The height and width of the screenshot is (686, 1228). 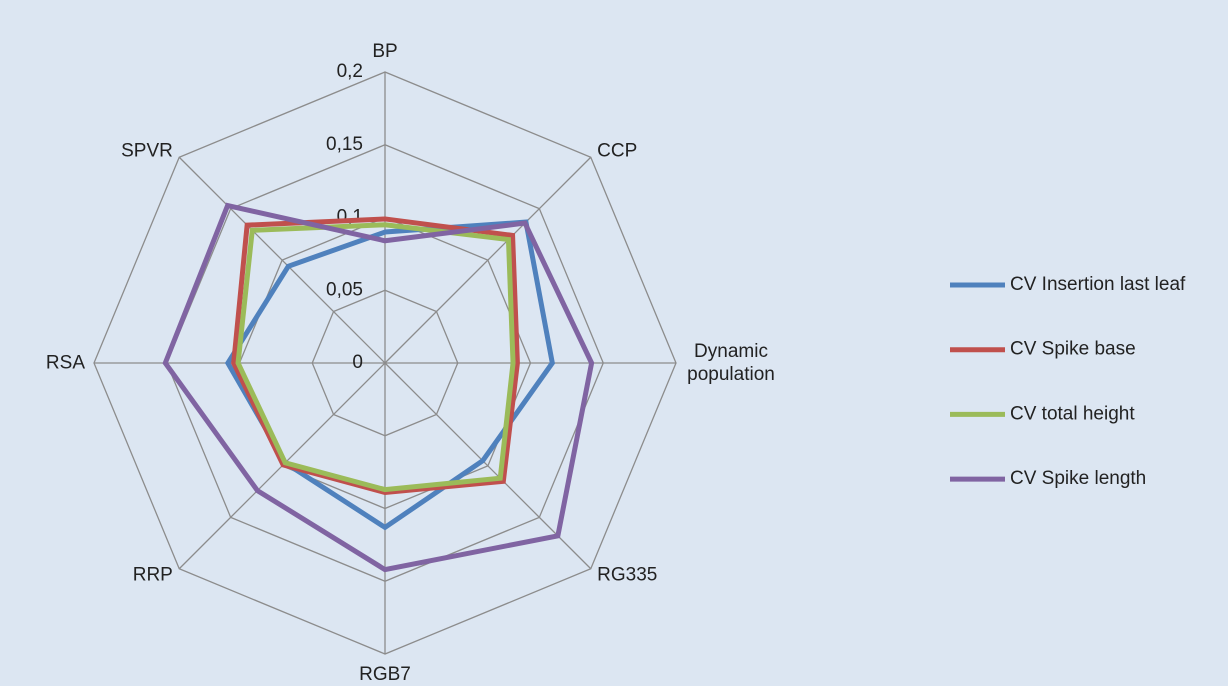 What do you see at coordinates (65, 363) in the screenshot?
I see `category-label: RSA` at bounding box center [65, 363].